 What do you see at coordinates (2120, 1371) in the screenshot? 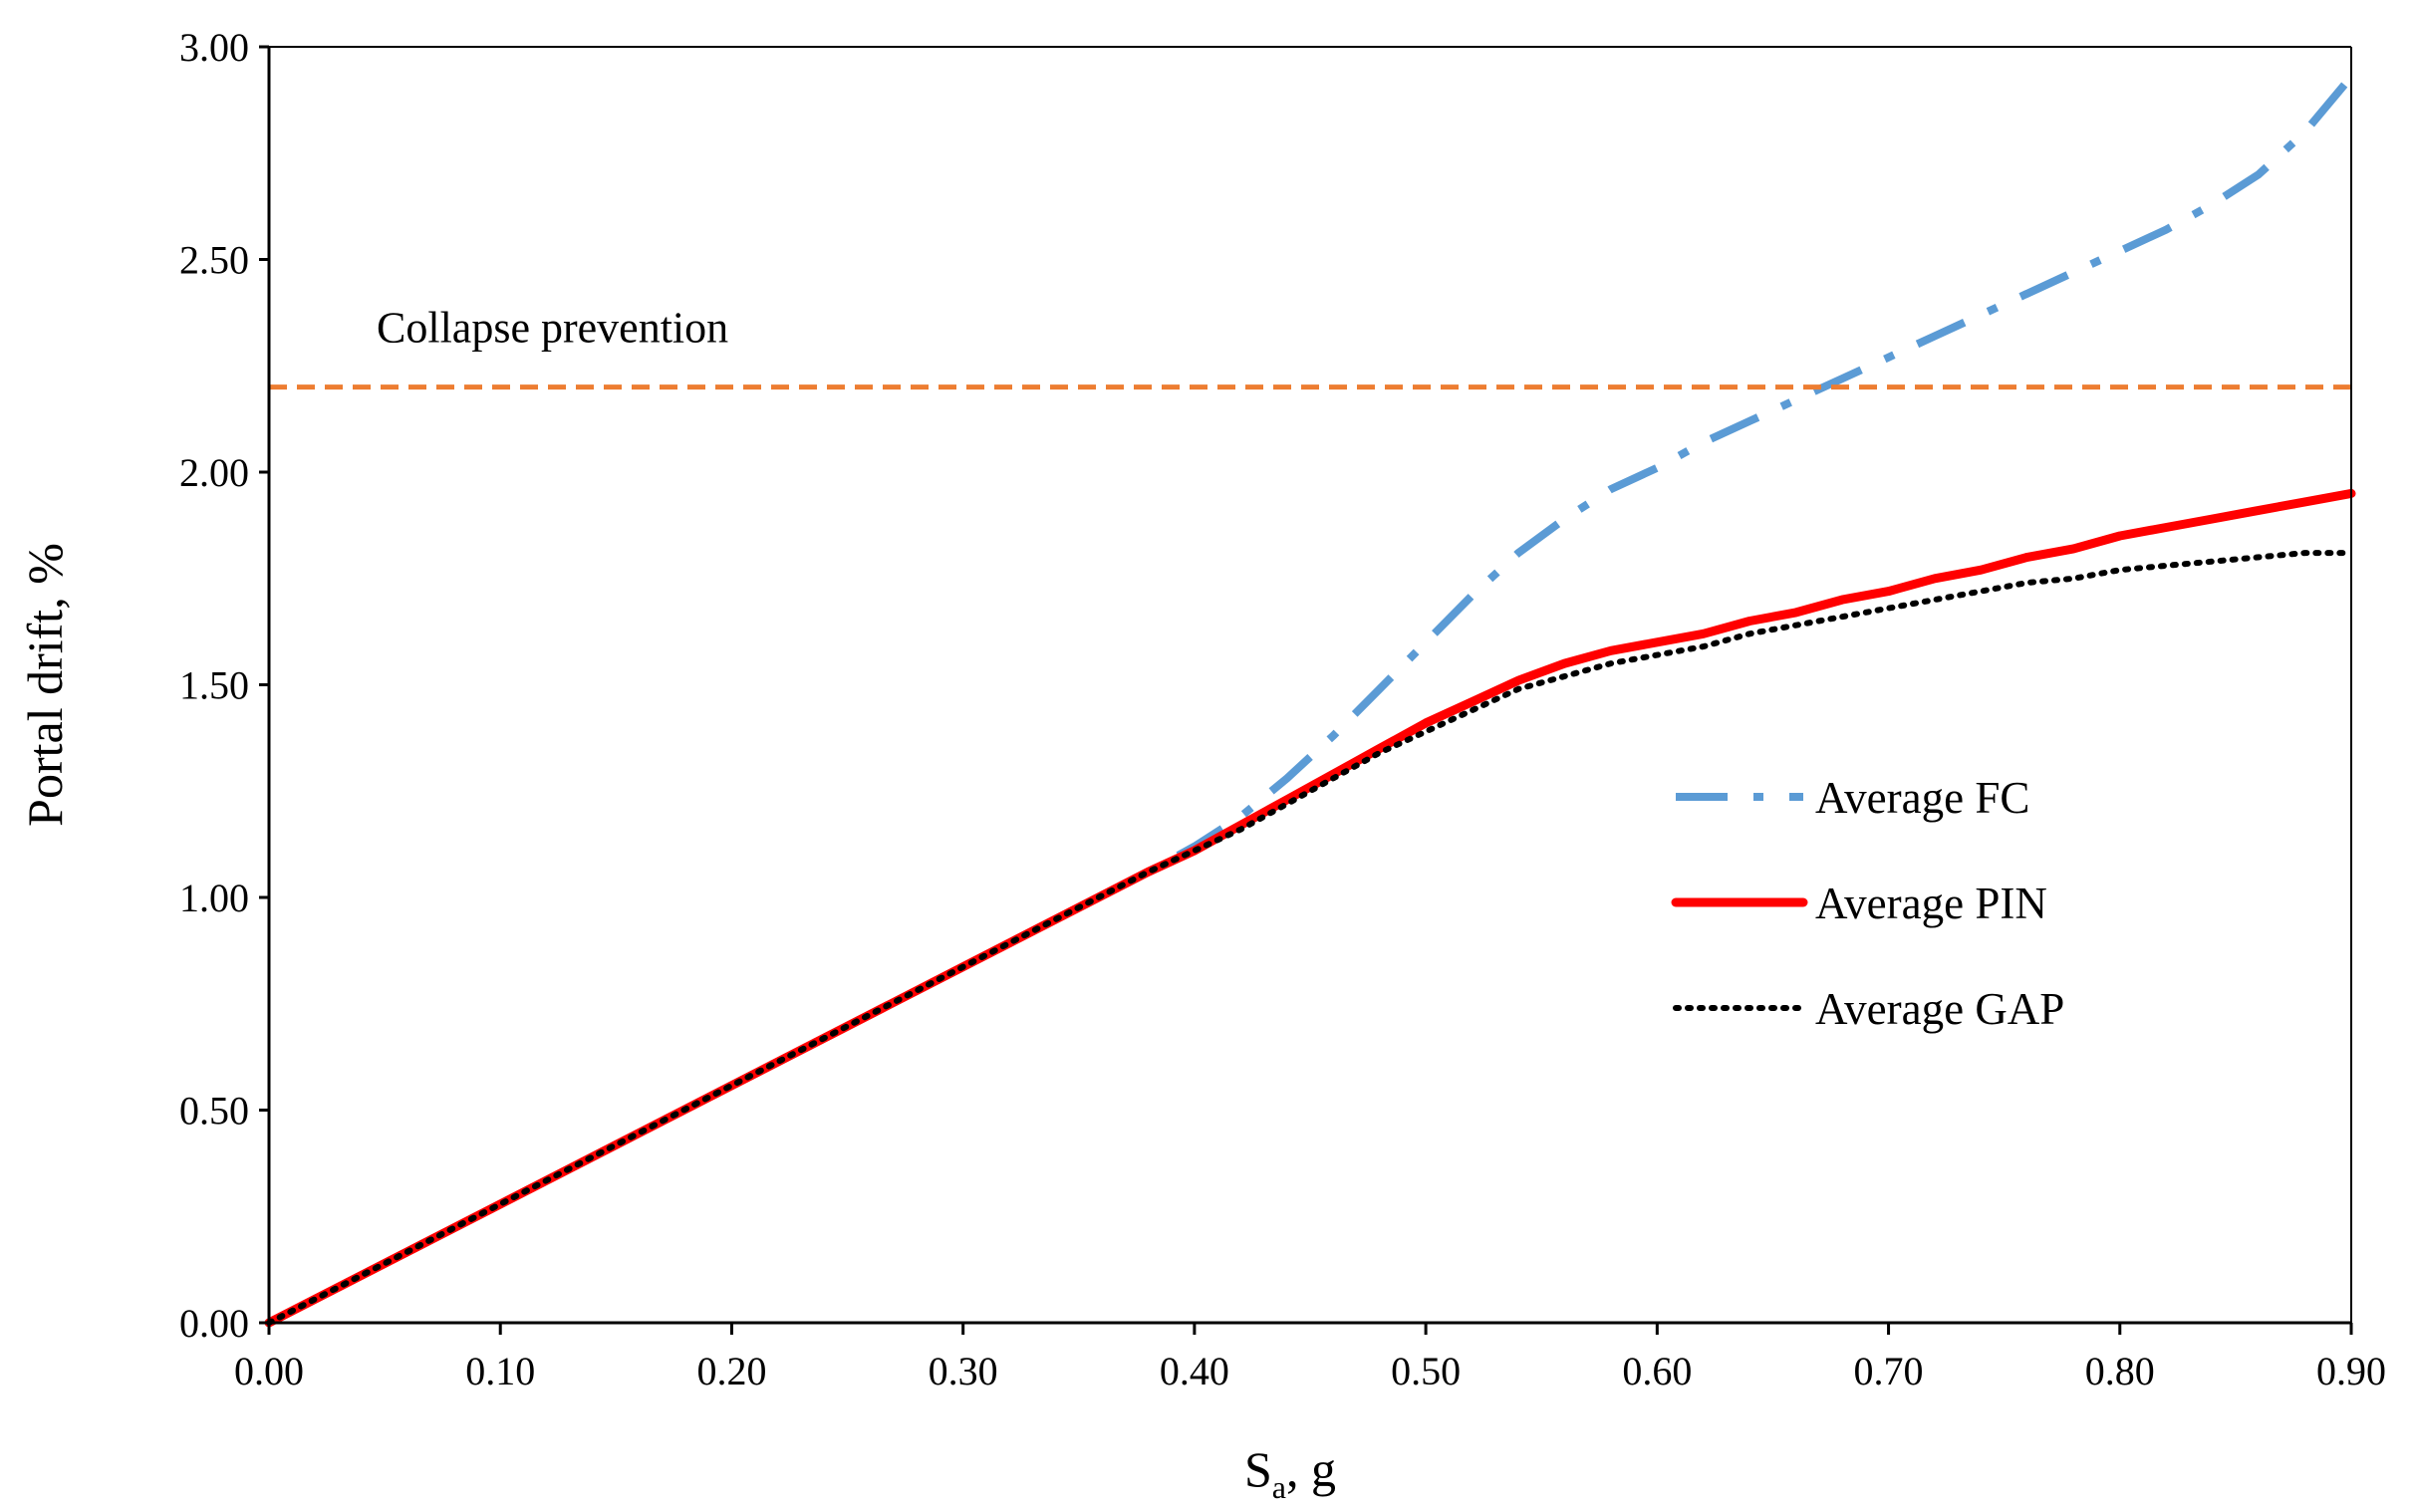
I see `x-tick-label: 0.80` at bounding box center [2120, 1371].